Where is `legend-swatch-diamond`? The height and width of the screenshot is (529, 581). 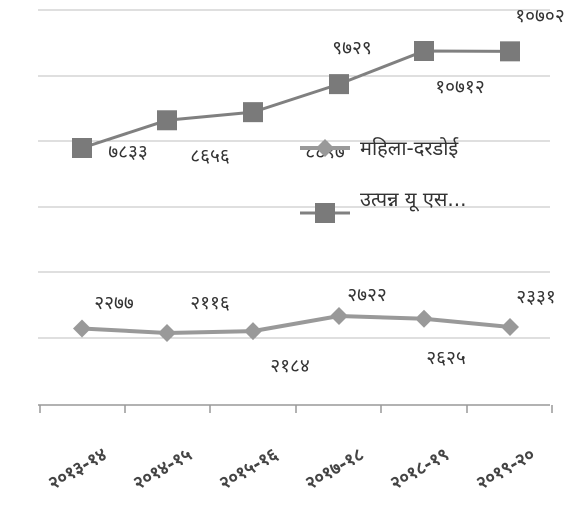 legend-swatch-diamond is located at coordinates (325, 148).